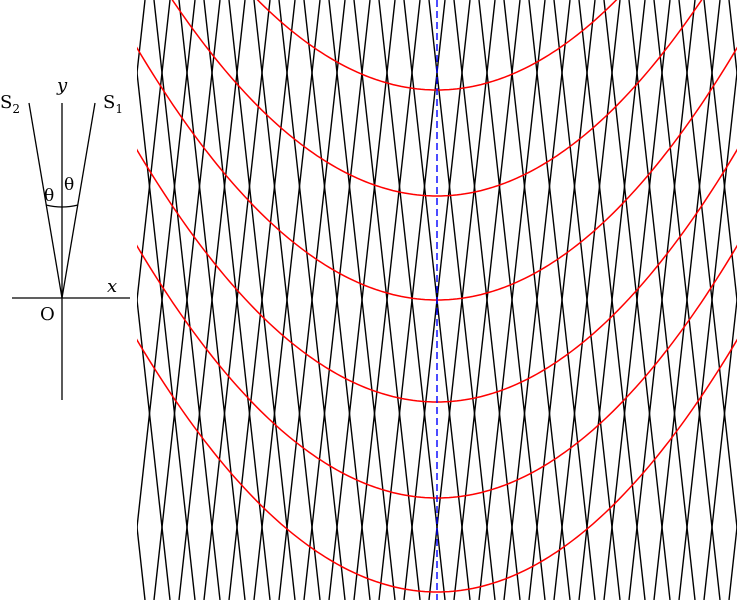 This screenshot has height=600, width=737. Describe the element at coordinates (47, 314) in the screenshot. I see `origin-label: O` at that location.